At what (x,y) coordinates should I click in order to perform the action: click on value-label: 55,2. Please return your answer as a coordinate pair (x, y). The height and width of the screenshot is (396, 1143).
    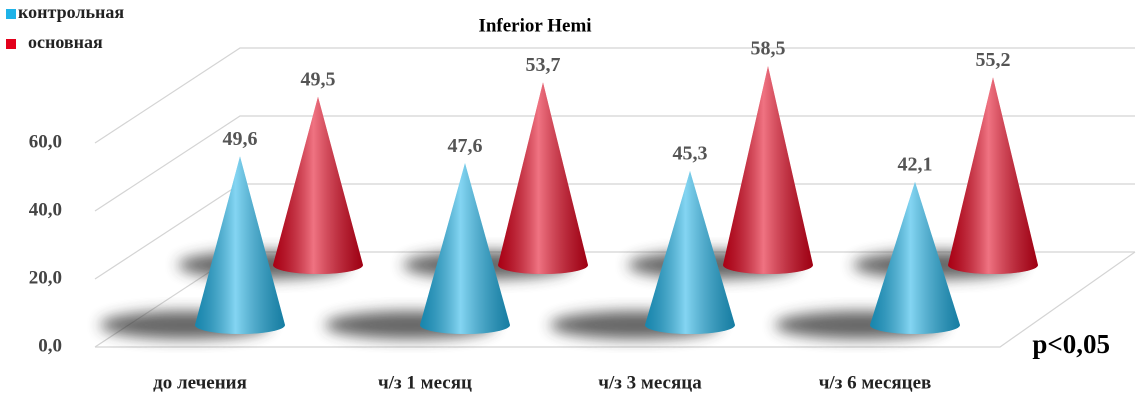
    Looking at the image, I should click on (993, 60).